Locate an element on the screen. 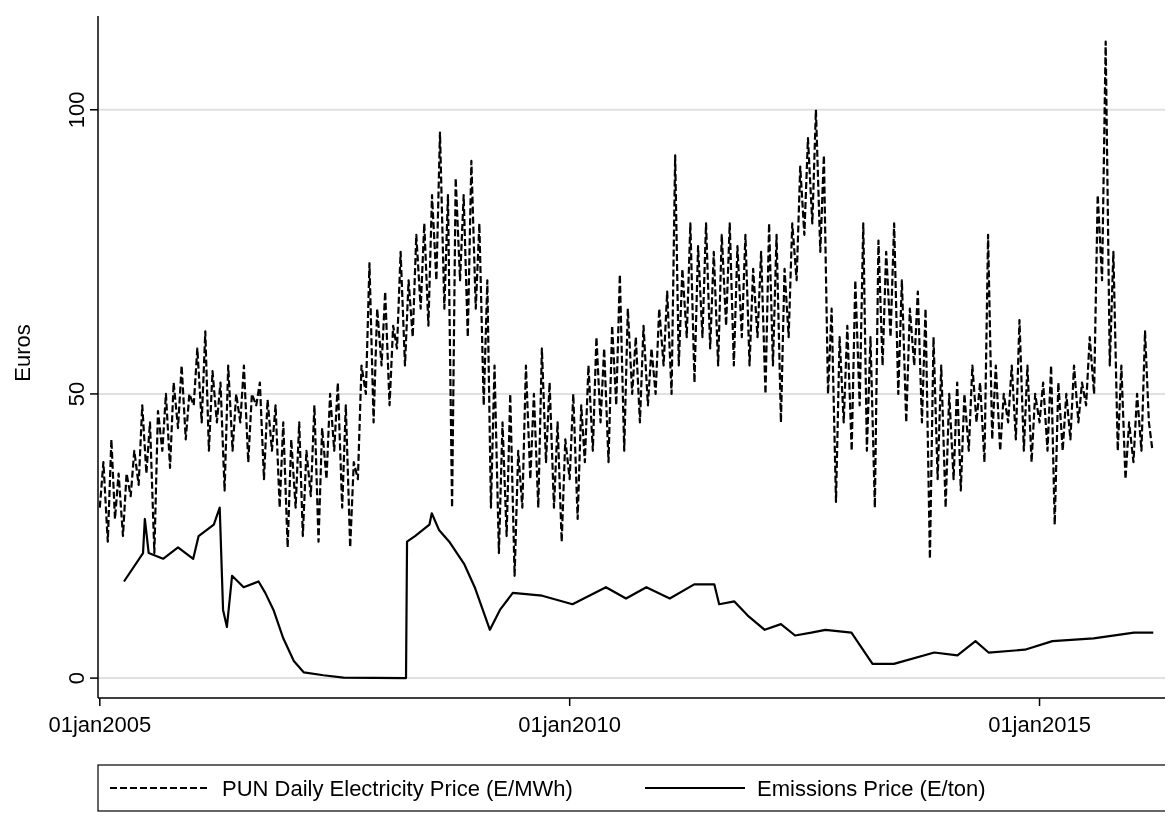  x-tick-label: 01jan2005 is located at coordinates (100, 724).